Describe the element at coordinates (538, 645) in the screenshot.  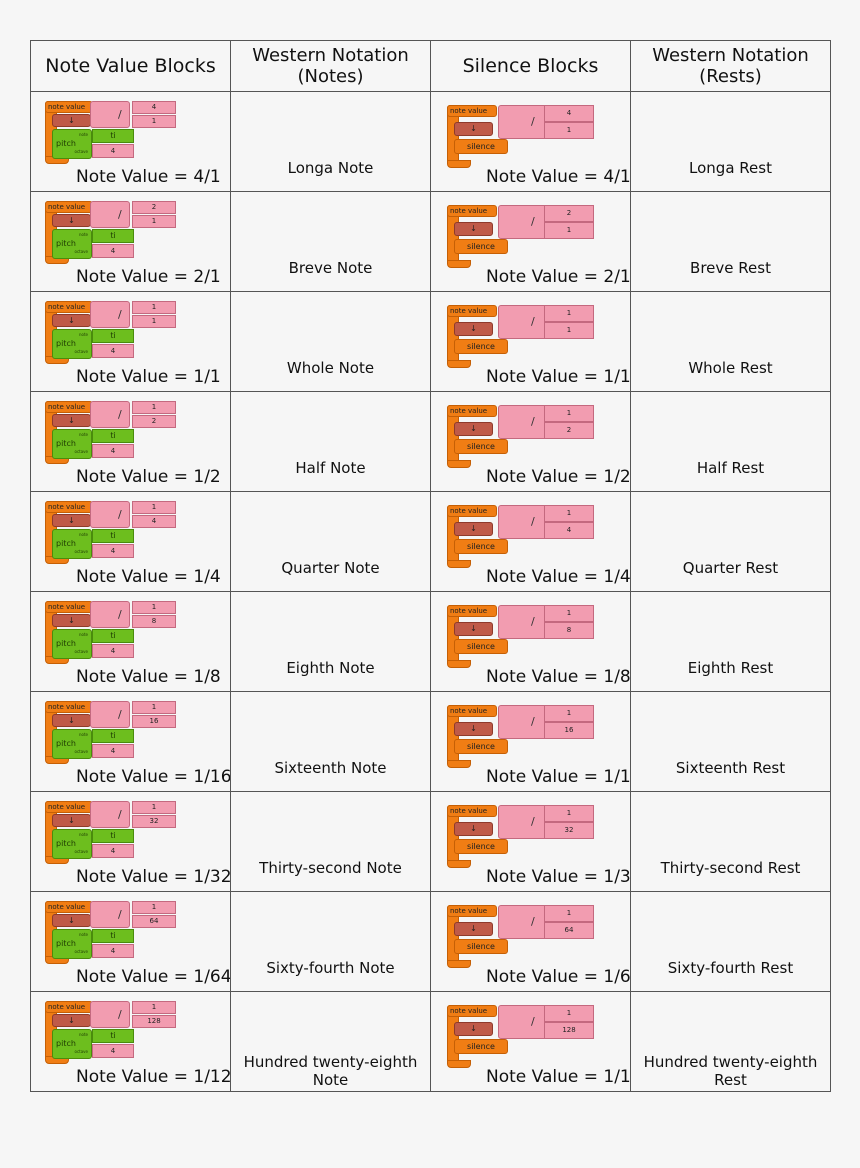
I see `silence-note-value-block: note value ↓ / 1 8 silence` at that location.